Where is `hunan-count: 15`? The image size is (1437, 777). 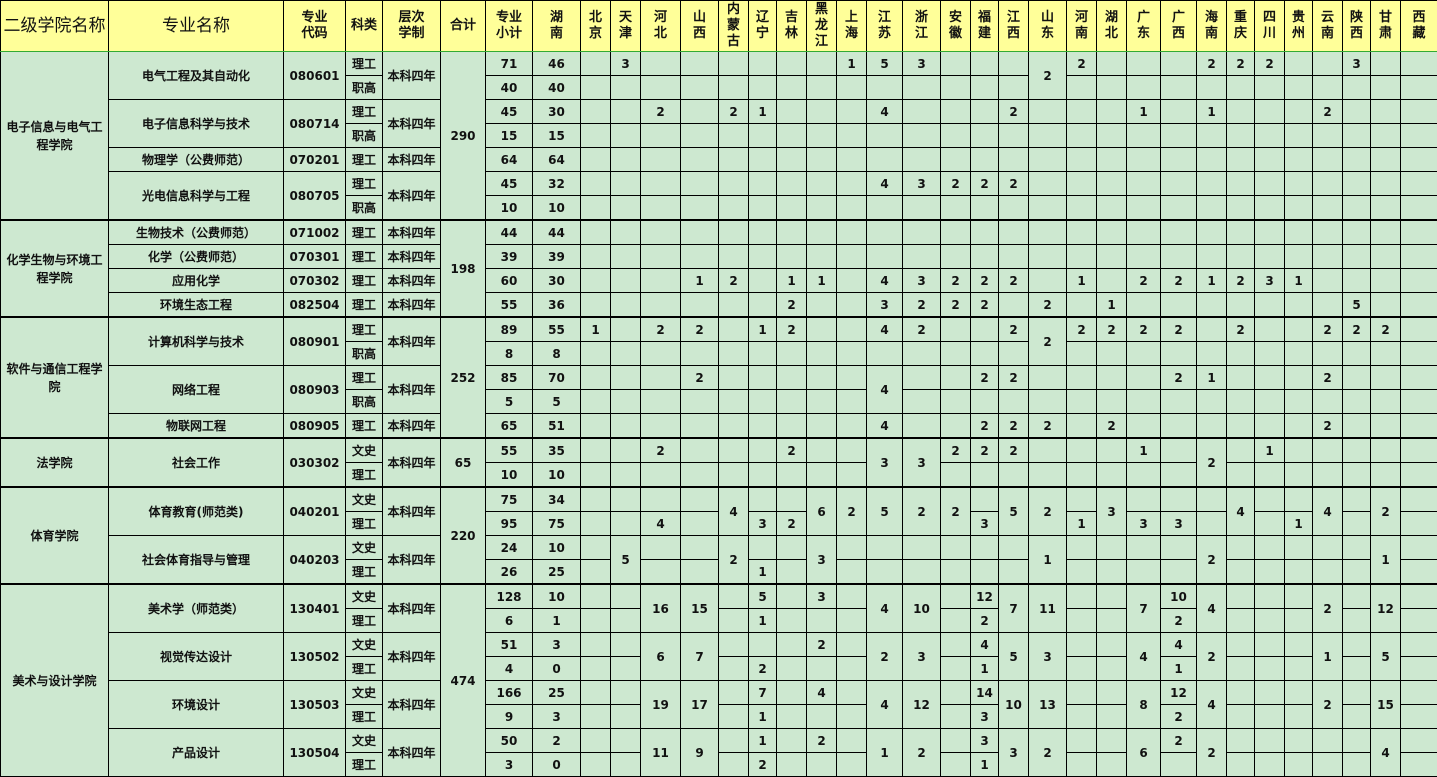
hunan-count: 15 is located at coordinates (557, 136).